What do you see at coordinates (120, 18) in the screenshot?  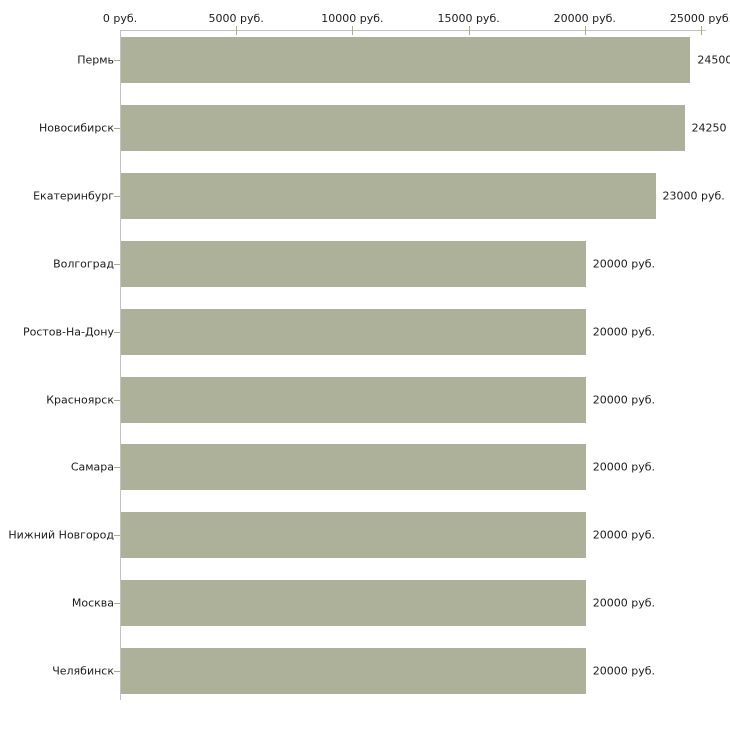 I see `x-tick-label: 0 руб.` at bounding box center [120, 18].